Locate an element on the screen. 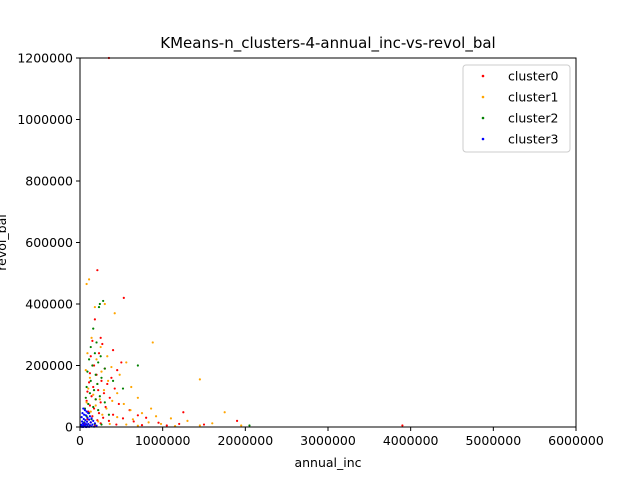 This screenshot has width=640, height=480. series-cluster2 is located at coordinates (167, 363).